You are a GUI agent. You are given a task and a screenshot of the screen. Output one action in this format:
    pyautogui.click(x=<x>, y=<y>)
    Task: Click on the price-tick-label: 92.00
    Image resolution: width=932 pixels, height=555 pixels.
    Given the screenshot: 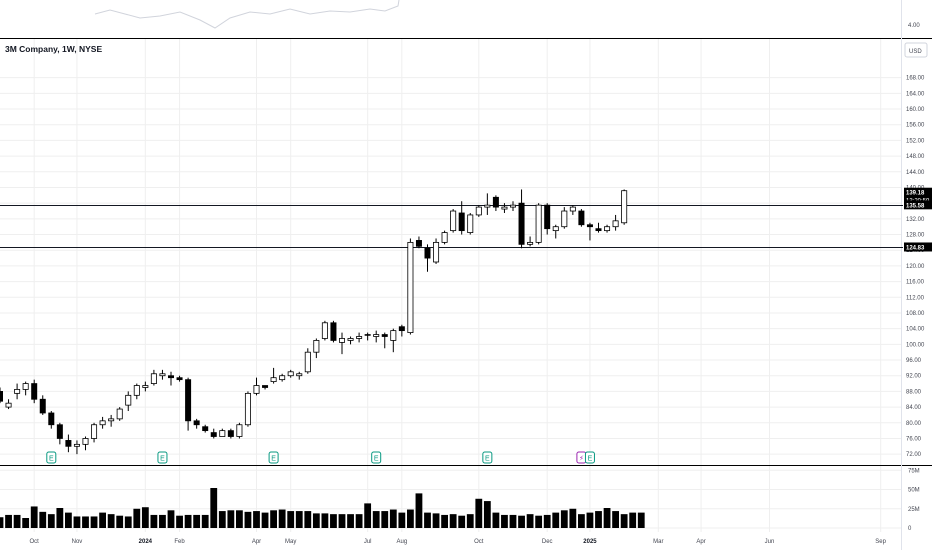 What is the action you would take?
    pyautogui.click(x=914, y=377)
    